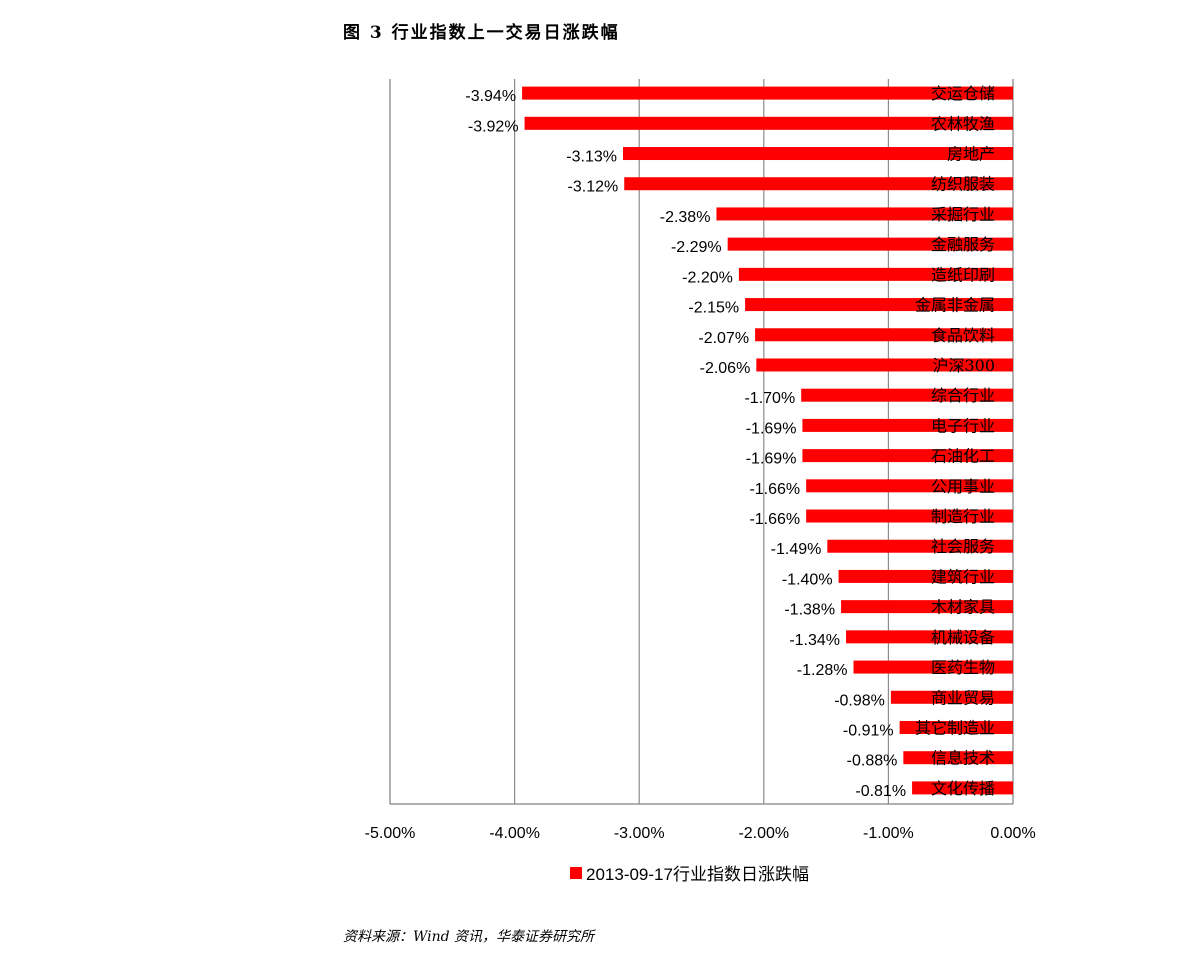  What do you see at coordinates (697, 874) in the screenshot?
I see `legend-label: 2013-09-17行业指数日涨跌幅` at bounding box center [697, 874].